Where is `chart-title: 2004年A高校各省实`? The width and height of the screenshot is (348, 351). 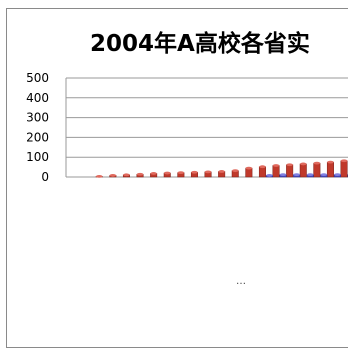
chart-title: 2004年A高校各省实 is located at coordinates (200, 44).